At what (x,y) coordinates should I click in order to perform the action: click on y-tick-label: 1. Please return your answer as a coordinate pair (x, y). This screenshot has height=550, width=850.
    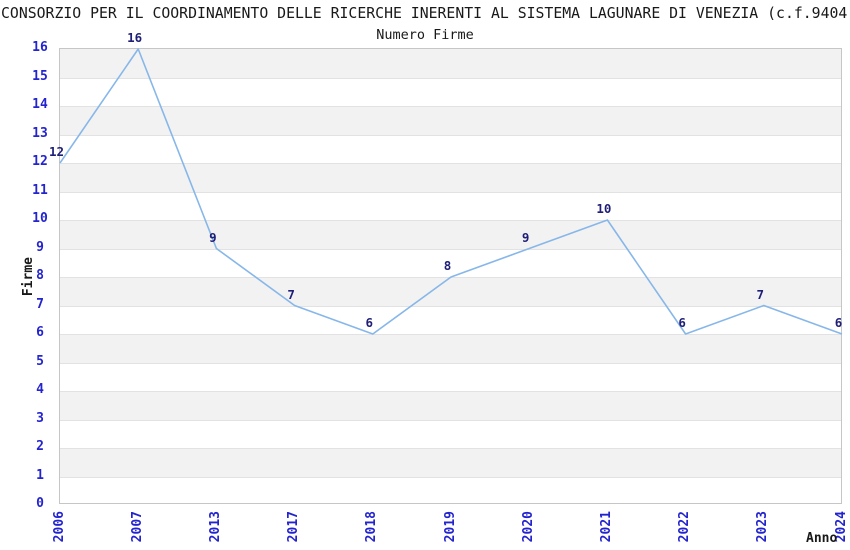
    Looking at the image, I should click on (40, 475).